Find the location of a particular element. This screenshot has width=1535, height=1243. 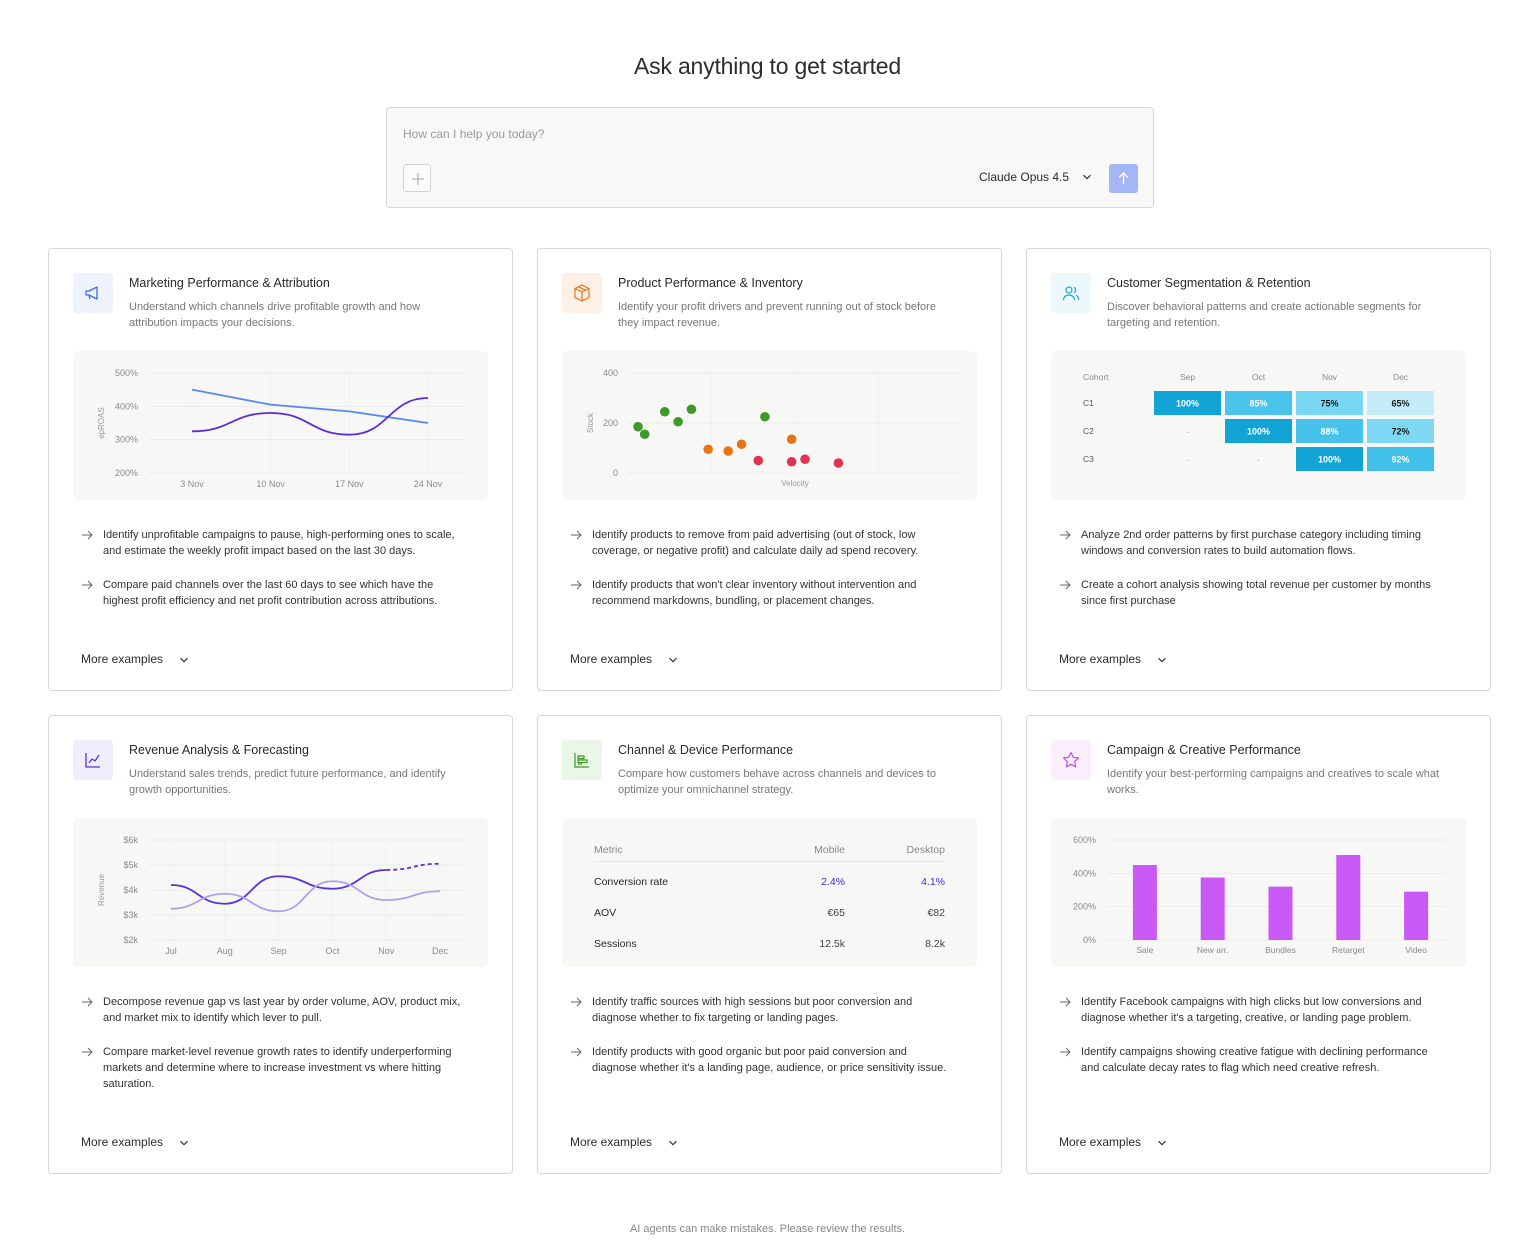

mobile-value: 2.4% is located at coordinates (833, 882).